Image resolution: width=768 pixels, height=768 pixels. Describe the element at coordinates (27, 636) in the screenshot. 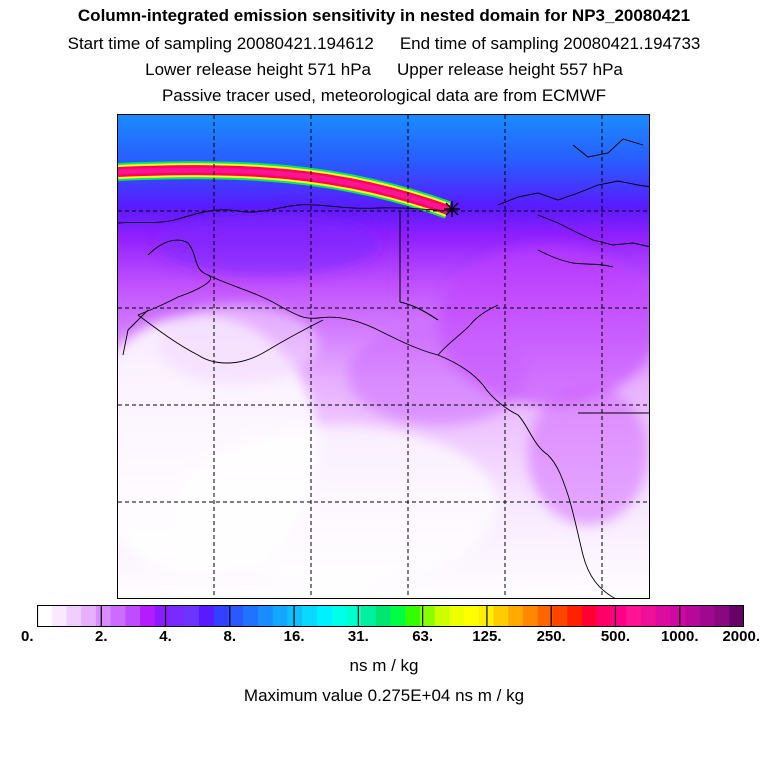

I see `colorbar-tick-label: 0.` at that location.